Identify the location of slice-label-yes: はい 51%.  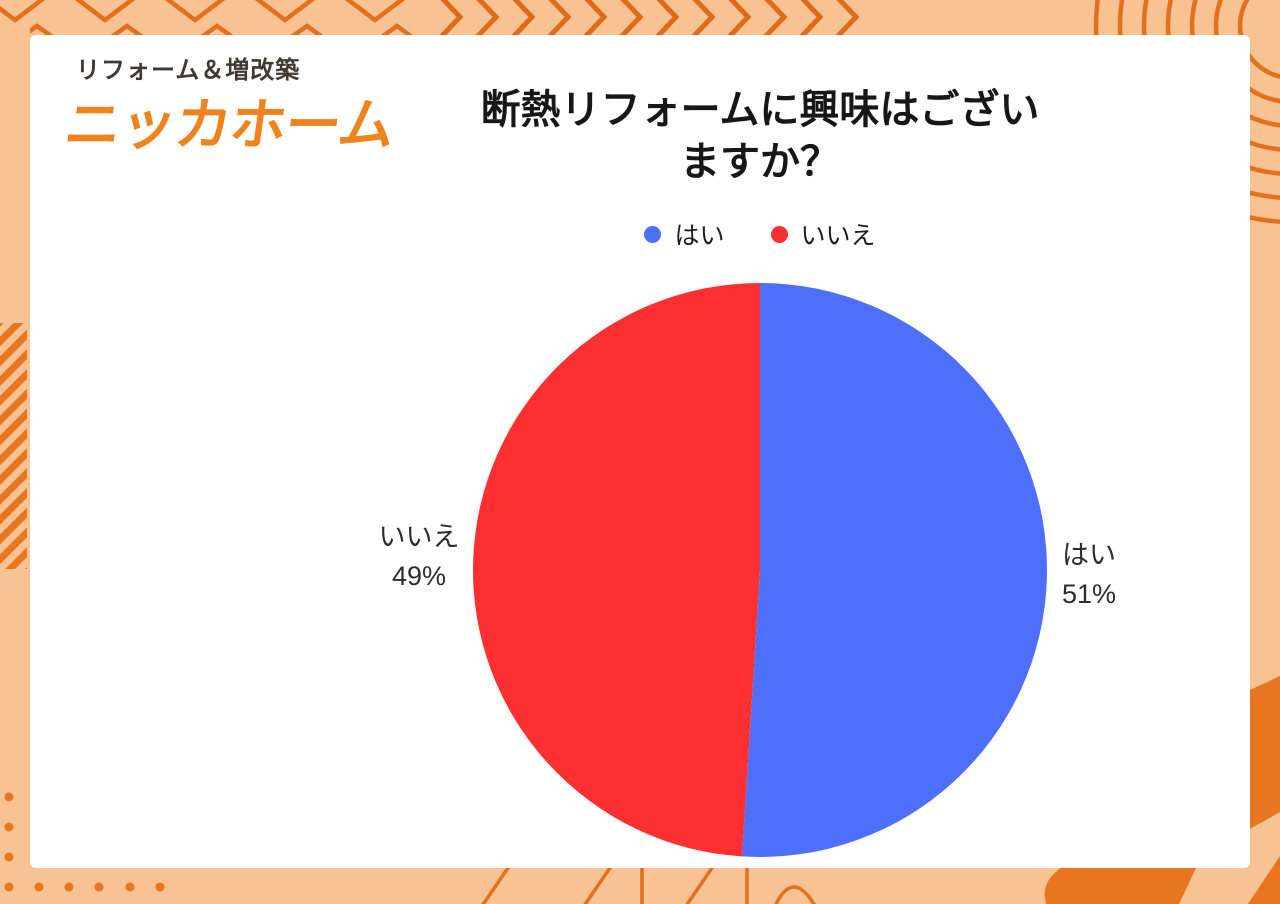
(1089, 575).